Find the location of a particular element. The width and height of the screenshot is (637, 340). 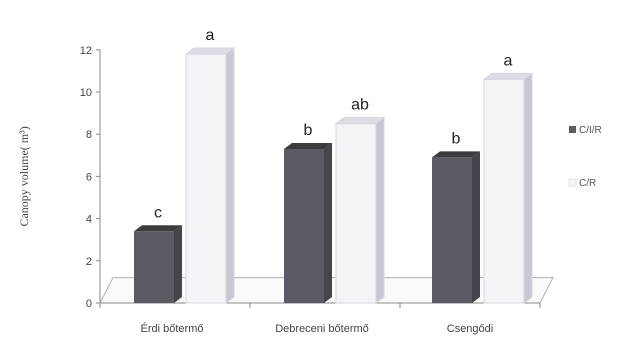

x-category-label: Csengődi is located at coordinates (470, 329).